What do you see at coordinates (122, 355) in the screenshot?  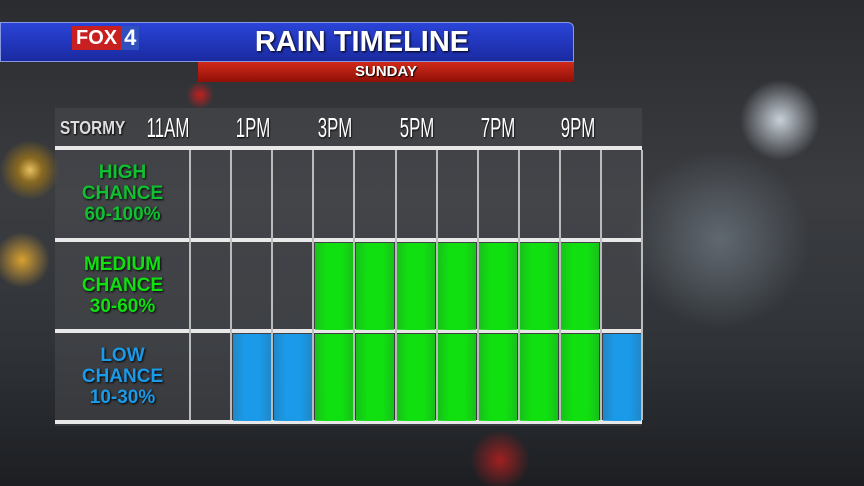 I see `row-label-line: LOW` at bounding box center [122, 355].